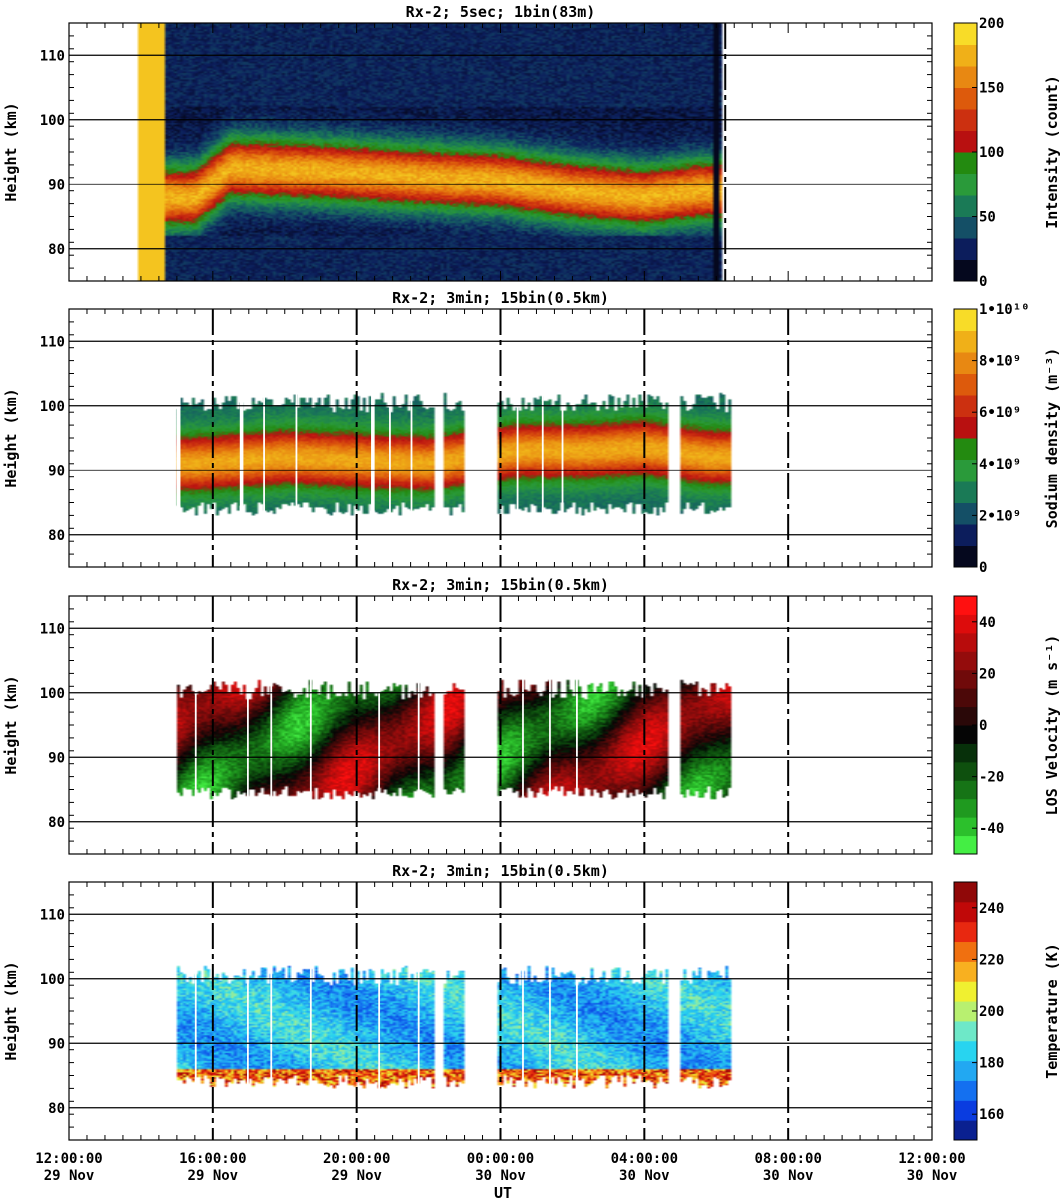 The width and height of the screenshot is (1062, 1200). What do you see at coordinates (991, 960) in the screenshot?
I see `colorbar-tick-label: 220` at bounding box center [991, 960].